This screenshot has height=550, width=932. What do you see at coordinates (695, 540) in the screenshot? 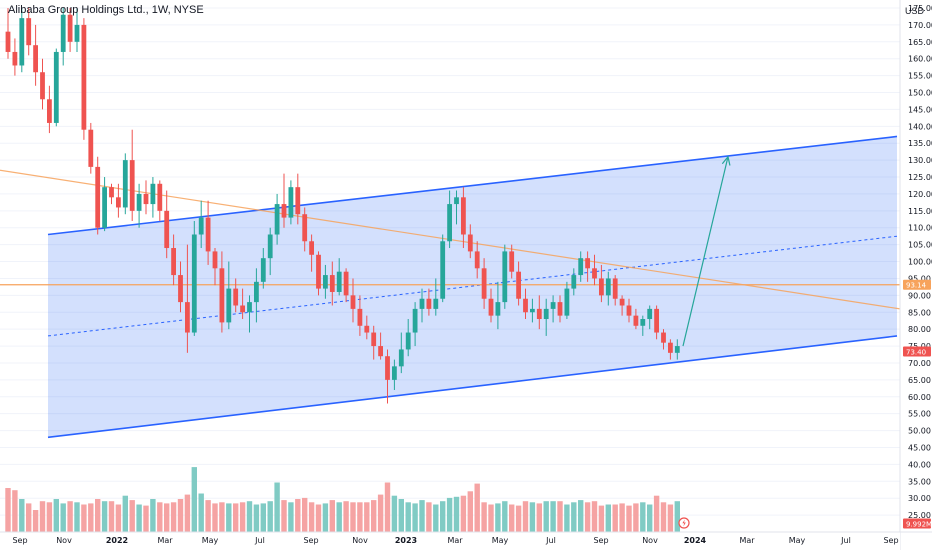
I see `time-tick-label: 2024` at bounding box center [695, 540].